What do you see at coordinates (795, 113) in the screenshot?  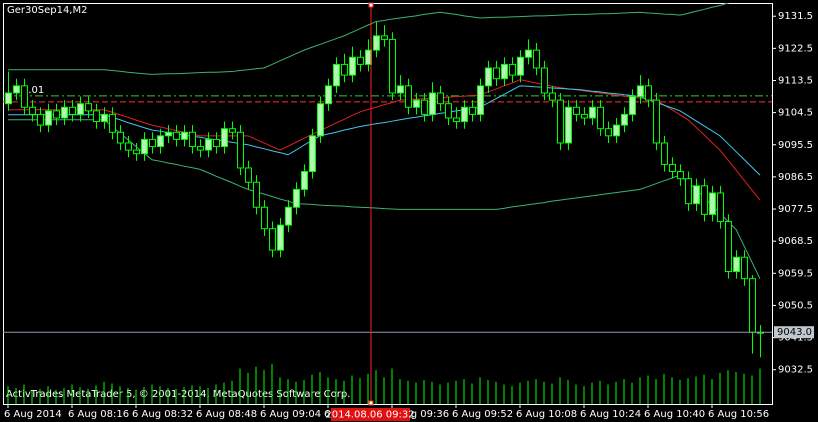 I see `y-tick-label: 9104.5` at bounding box center [795, 113].